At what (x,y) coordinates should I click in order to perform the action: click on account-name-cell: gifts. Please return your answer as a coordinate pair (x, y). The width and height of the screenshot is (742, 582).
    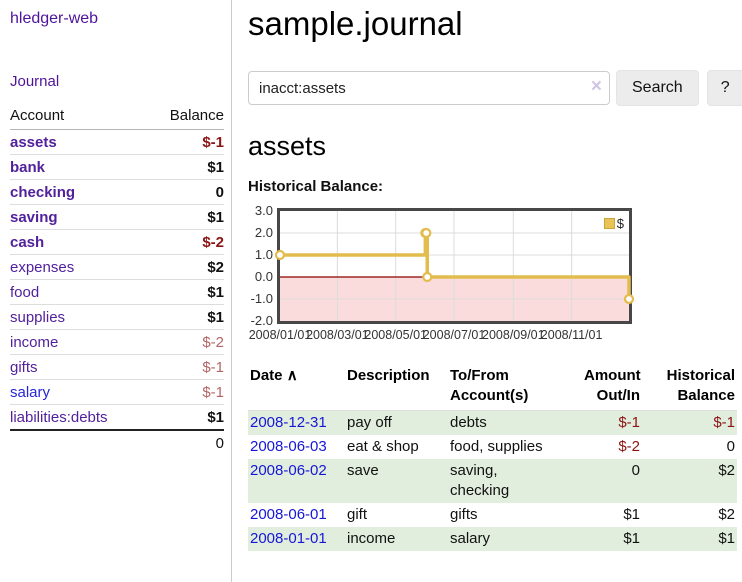
    Looking at the image, I should click on (79, 367).